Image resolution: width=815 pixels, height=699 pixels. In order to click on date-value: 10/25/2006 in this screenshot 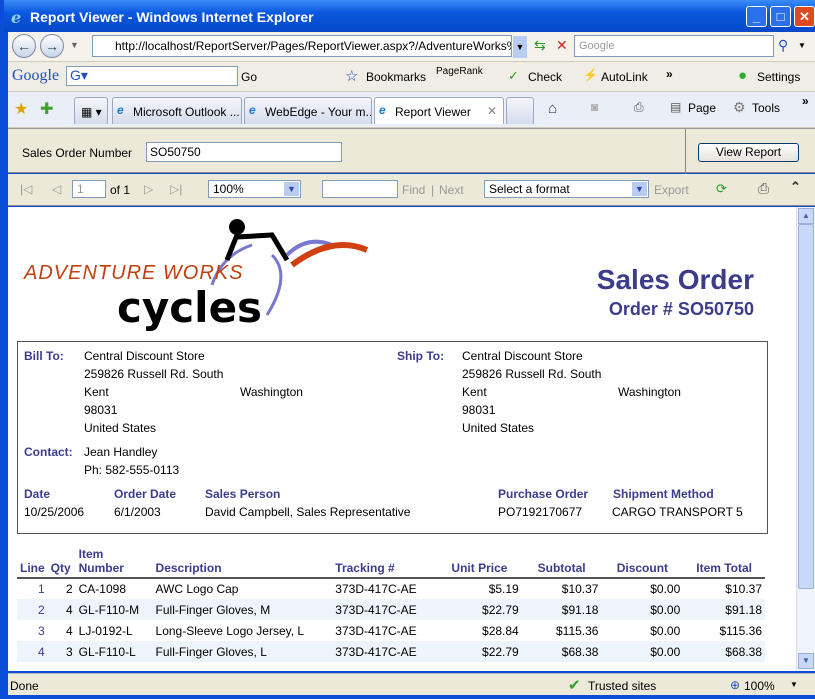, I will do `click(54, 512)`.